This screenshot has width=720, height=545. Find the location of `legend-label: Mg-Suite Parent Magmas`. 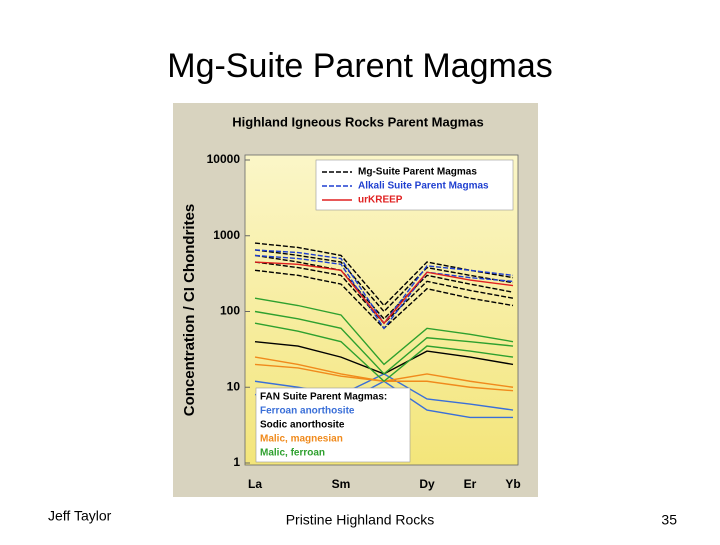

legend-label: Mg-Suite Parent Magmas is located at coordinates (417, 172).